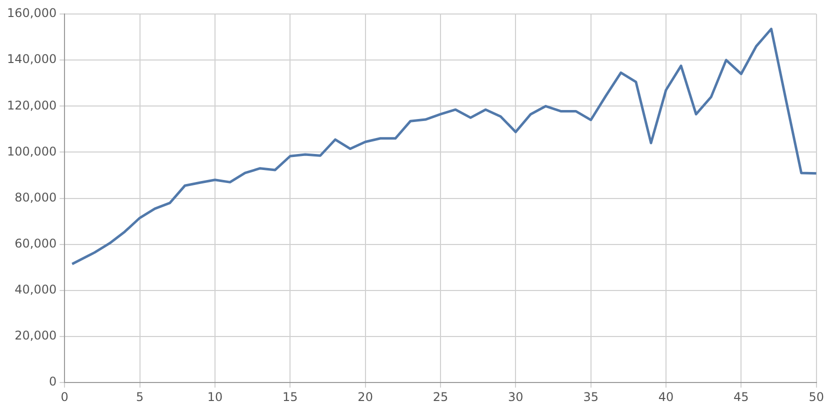 The width and height of the screenshot is (827, 408). Describe the element at coordinates (32, 13) in the screenshot. I see `y-tick-label: 160,000` at that location.